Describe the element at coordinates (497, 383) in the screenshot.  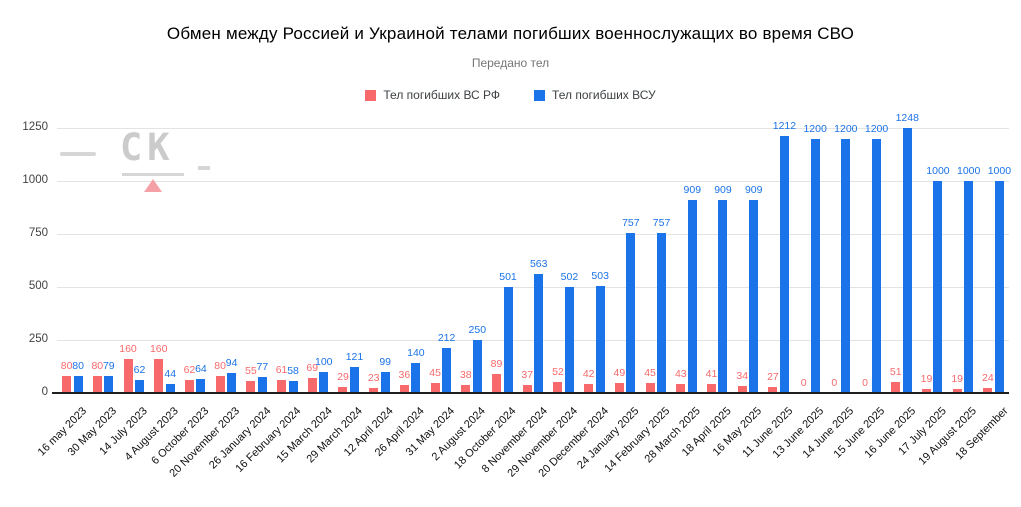
I see `bar-rf-18 October 2024` at that location.